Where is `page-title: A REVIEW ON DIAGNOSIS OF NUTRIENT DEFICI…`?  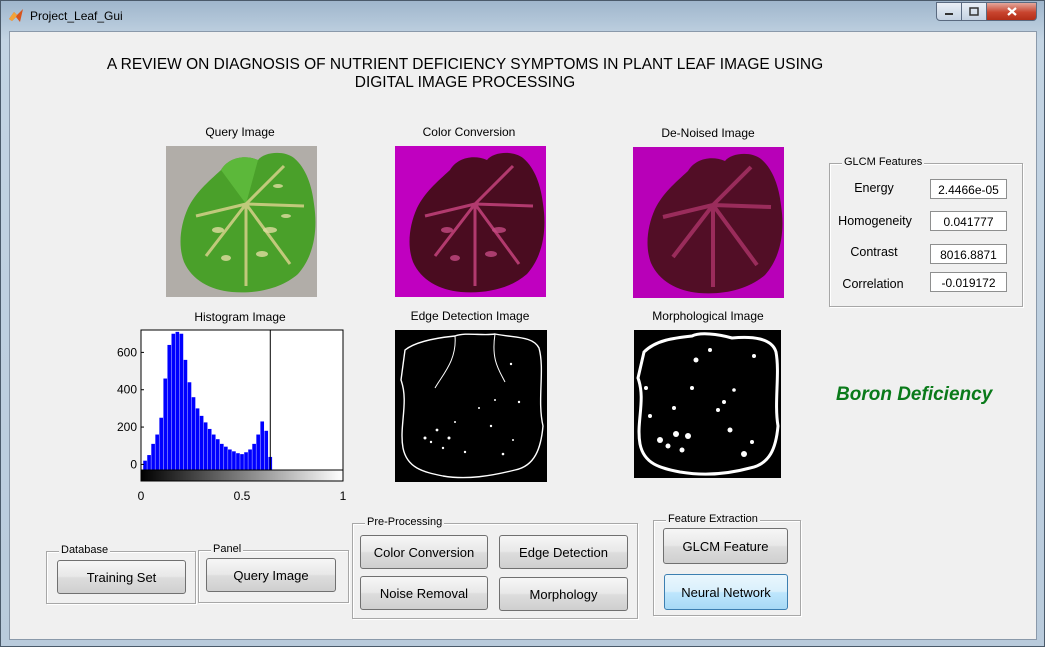 page-title: A REVIEW ON DIAGNOSIS OF NUTRIENT DEFICI… is located at coordinates (465, 74).